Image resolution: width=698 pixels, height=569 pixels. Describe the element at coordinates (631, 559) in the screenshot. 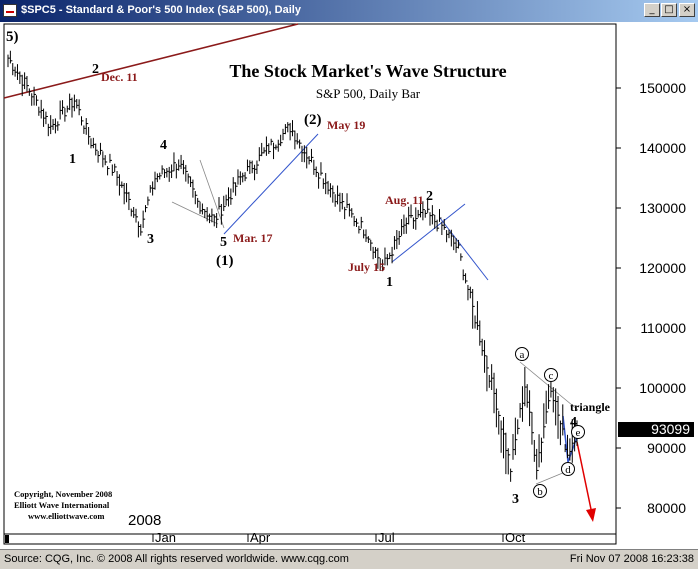

I see `status-timestamp: Fri Nov 07 2008 16:23:38` at that location.